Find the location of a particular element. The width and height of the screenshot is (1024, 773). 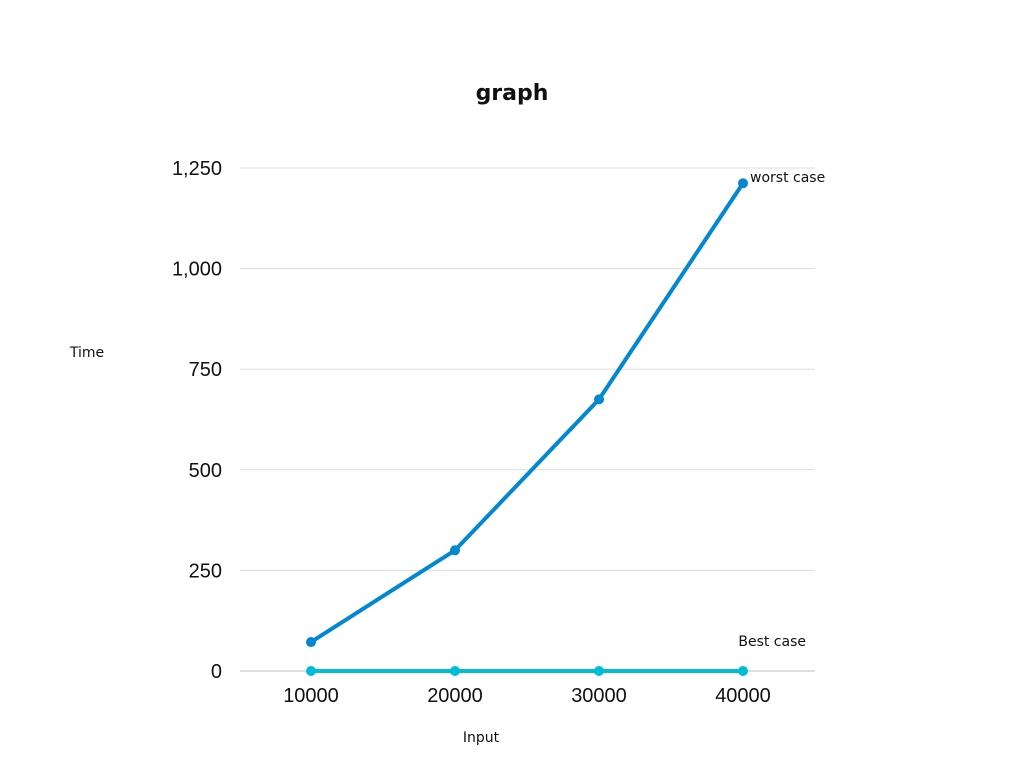

y-tick-label: 750 is located at coordinates (205, 370).